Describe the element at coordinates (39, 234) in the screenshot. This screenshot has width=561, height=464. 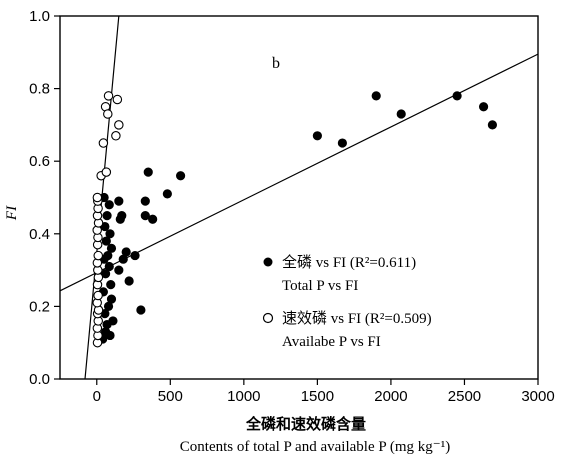
I see `y-tick-label: 0.4` at that location.